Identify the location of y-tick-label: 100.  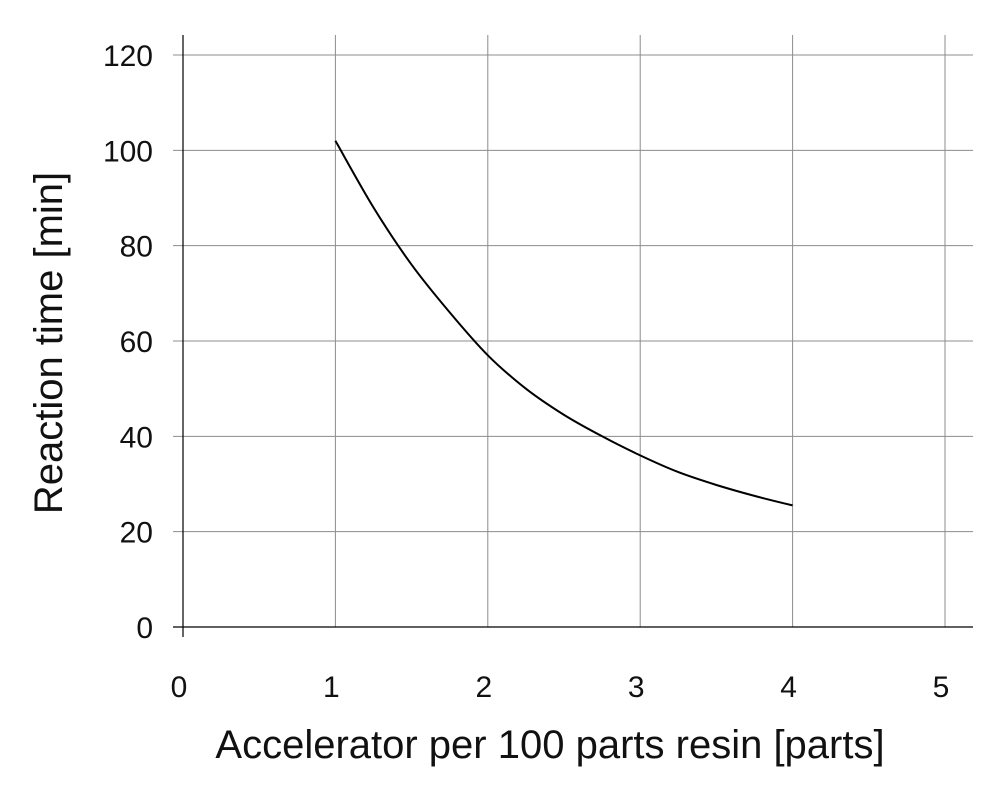
(128, 151).